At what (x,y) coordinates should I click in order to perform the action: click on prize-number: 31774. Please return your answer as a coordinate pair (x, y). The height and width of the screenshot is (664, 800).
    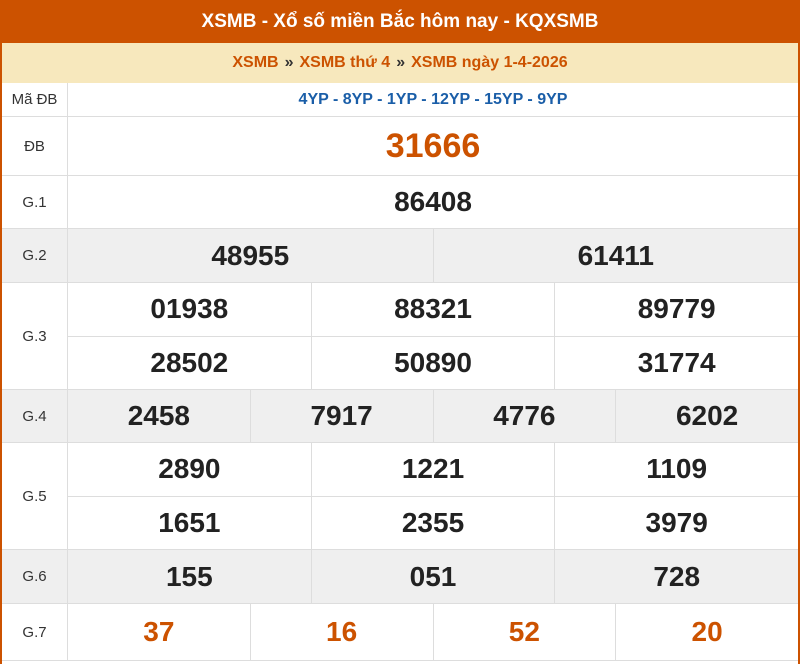
    Looking at the image, I should click on (676, 362).